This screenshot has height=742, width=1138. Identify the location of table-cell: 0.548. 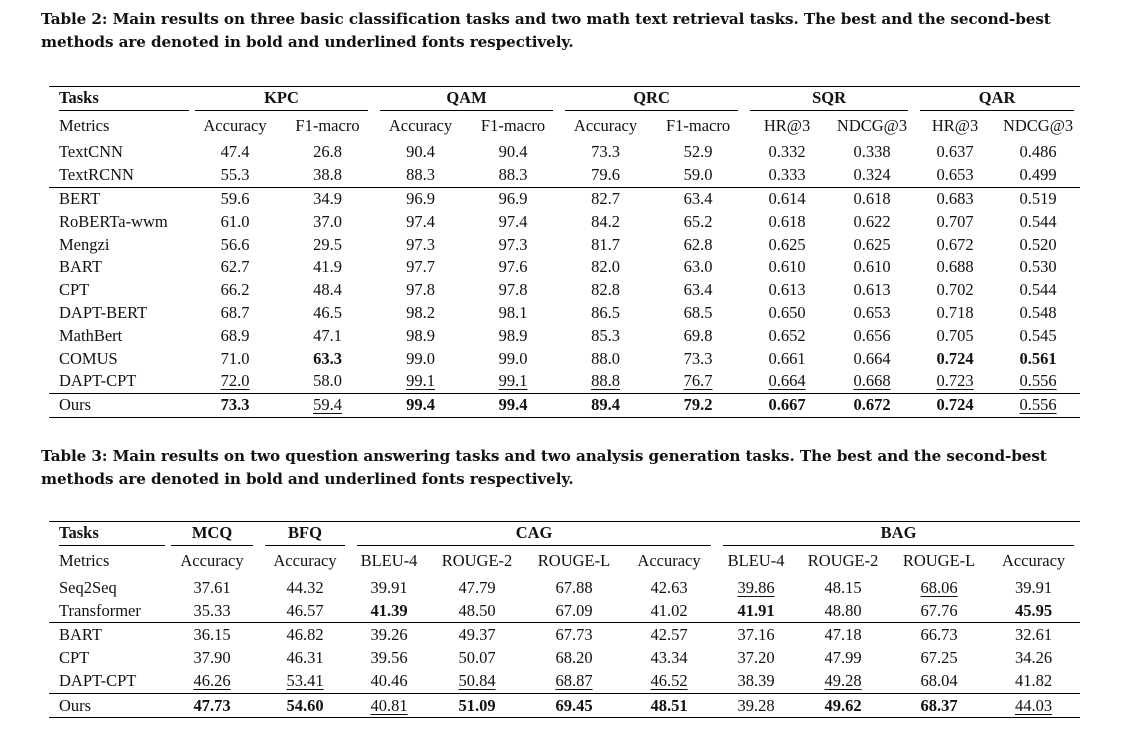
(1038, 313).